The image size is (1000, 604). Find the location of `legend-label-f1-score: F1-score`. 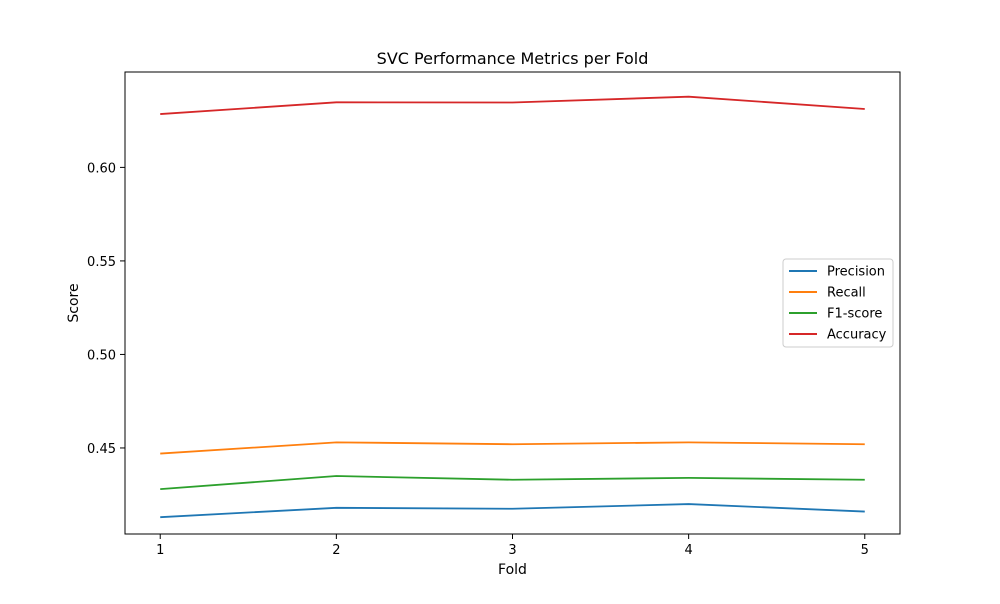

legend-label-f1-score: F1-score is located at coordinates (854, 314).